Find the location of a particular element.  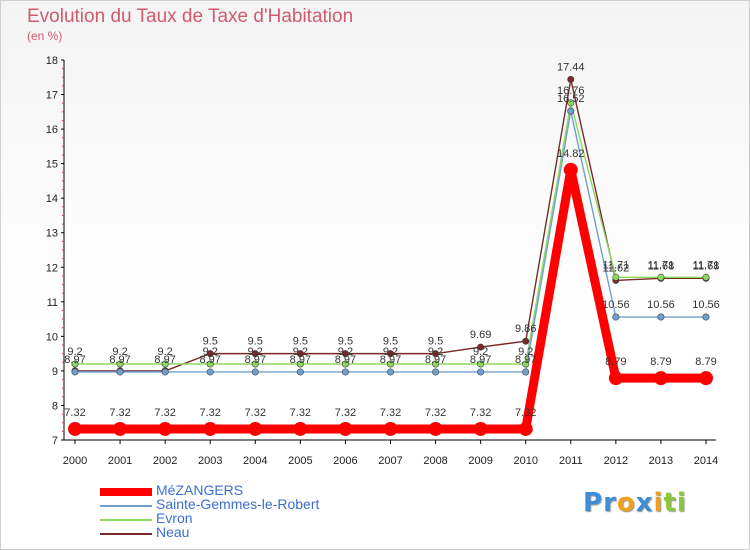

logo-letter: P is located at coordinates (593, 503).